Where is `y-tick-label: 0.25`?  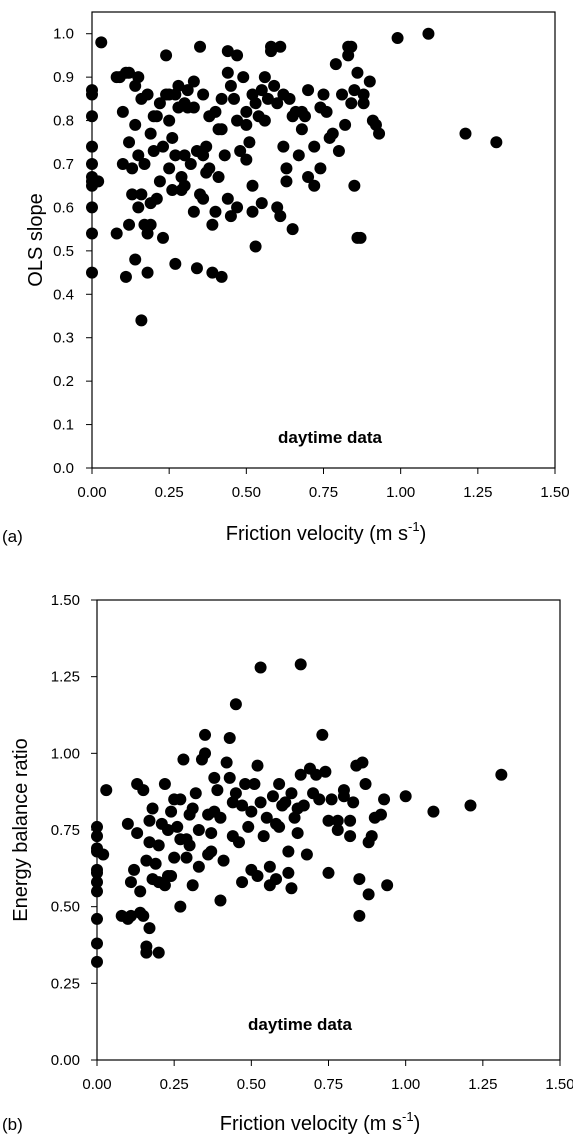 y-tick-label: 0.25 is located at coordinates (65, 983).